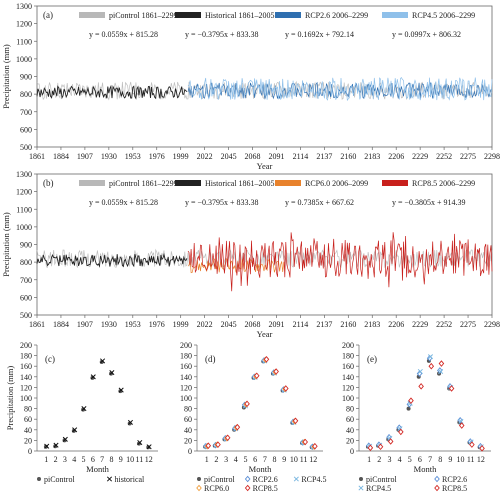  What do you see at coordinates (186, 387) in the screenshot?
I see `y-tick-label: 120` at bounding box center [186, 387].